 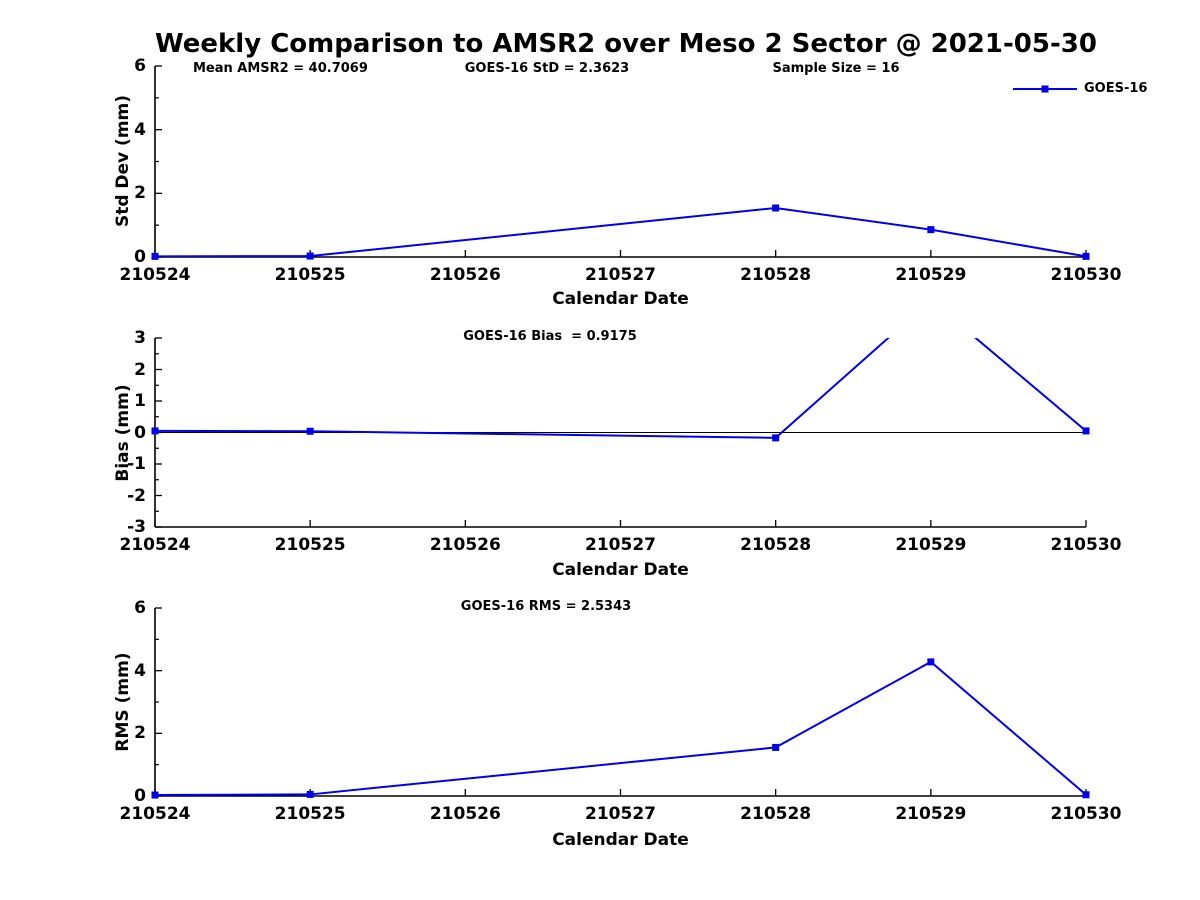 I want to click on x-axis-label-calendar-date-2: Calendar Date, so click(x=620, y=570).